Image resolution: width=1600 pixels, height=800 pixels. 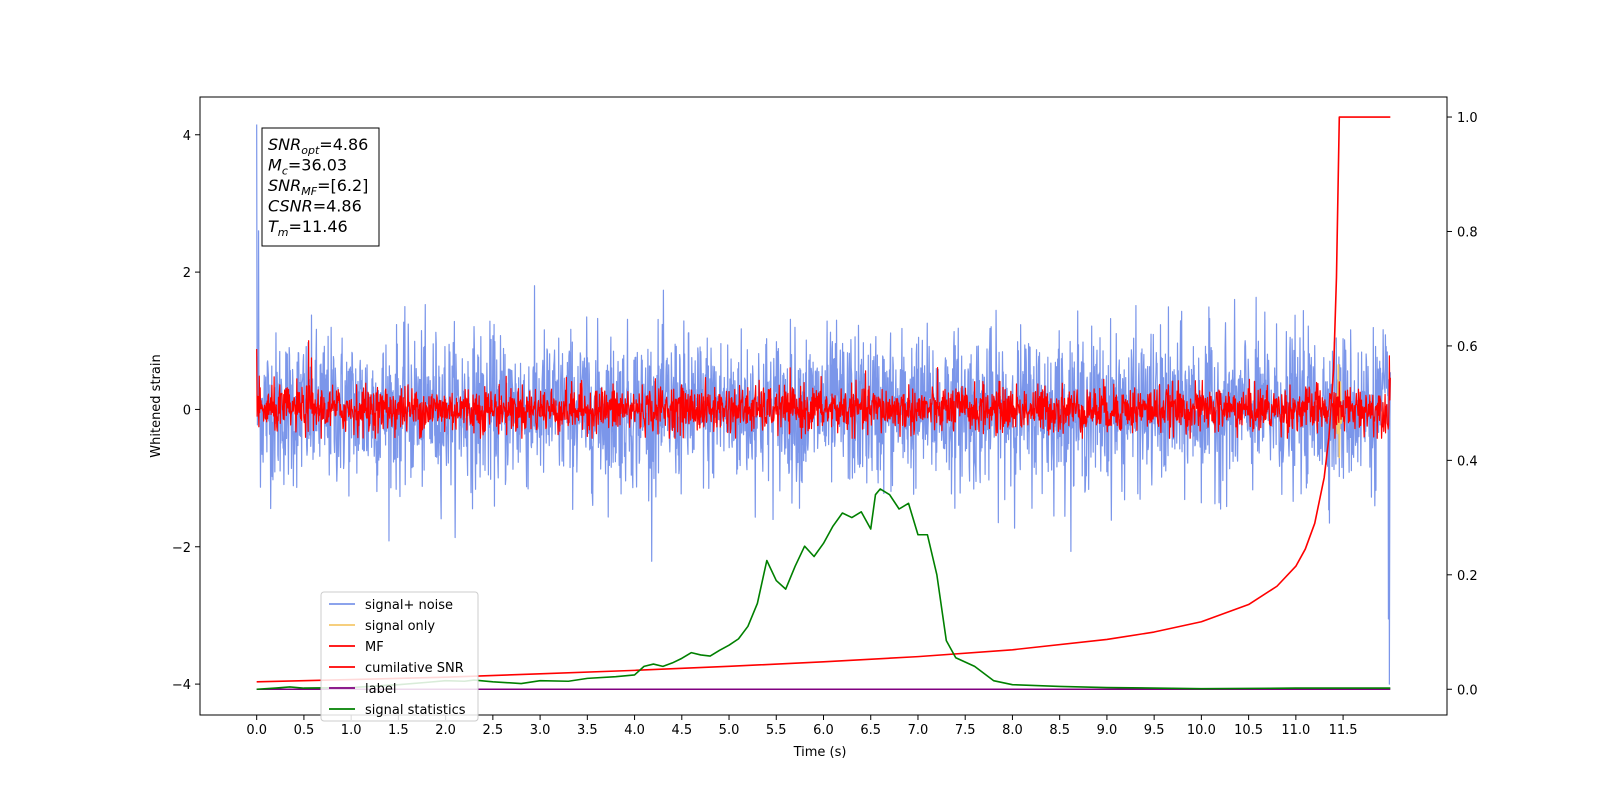 I want to click on y-right-tick-label: 0.2, so click(x=1467, y=576).